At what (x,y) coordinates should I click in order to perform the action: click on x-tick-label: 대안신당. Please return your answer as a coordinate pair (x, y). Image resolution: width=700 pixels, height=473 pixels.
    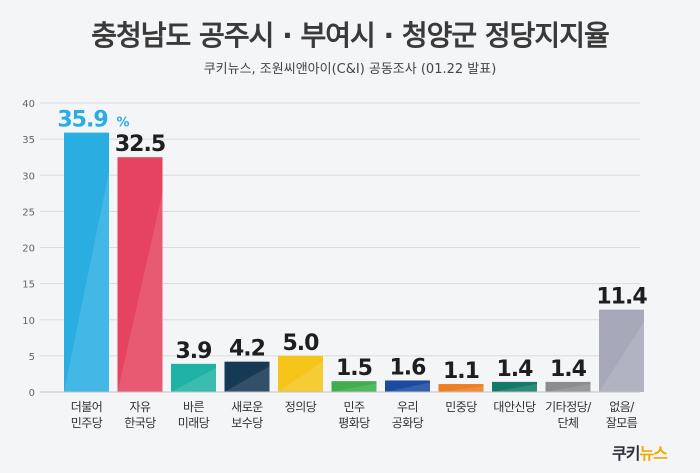
    Looking at the image, I should click on (514, 407).